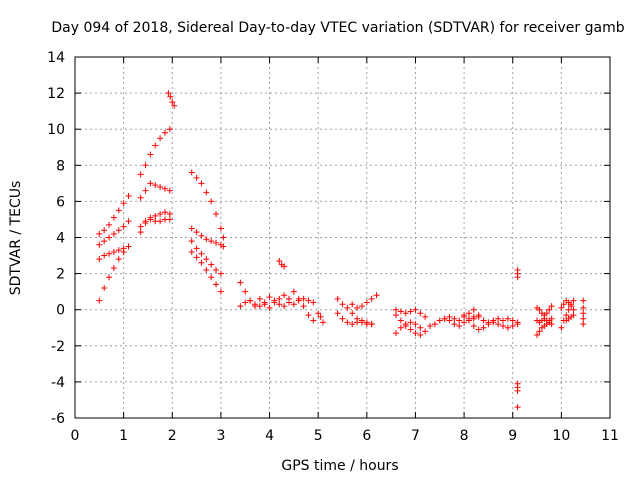 Image resolution: width=640 pixels, height=480 pixels. Describe the element at coordinates (60, 275) in the screenshot. I see `y-tick-label: 2` at that location.